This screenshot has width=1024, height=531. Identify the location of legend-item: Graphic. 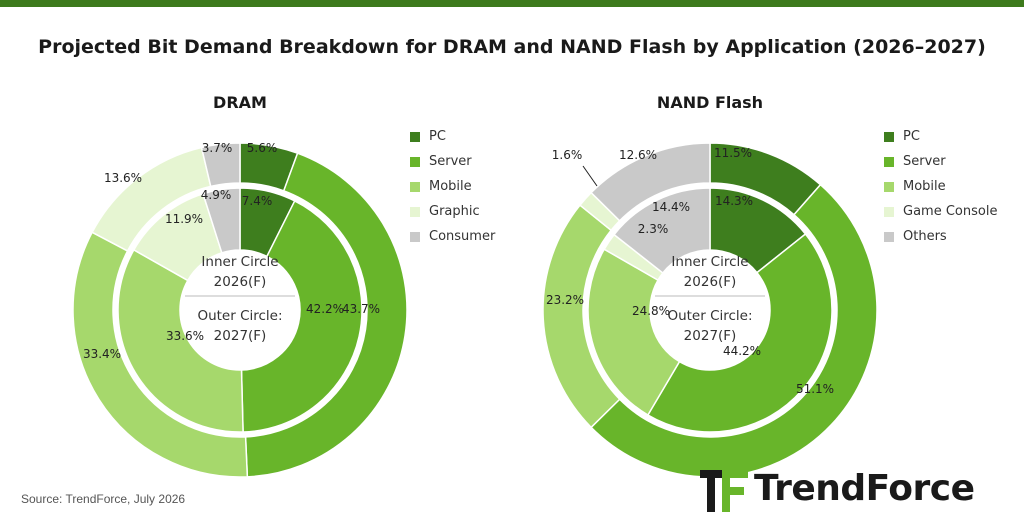
(452, 211).